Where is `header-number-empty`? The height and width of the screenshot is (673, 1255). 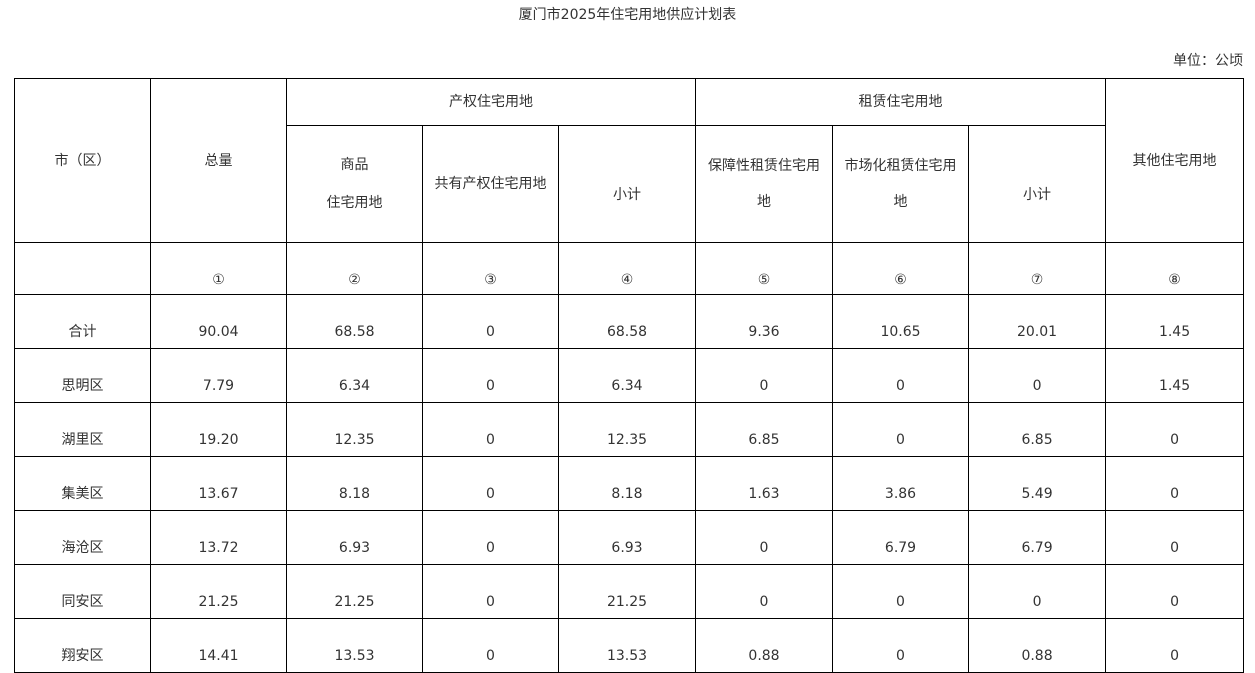 header-number-empty is located at coordinates (82, 268).